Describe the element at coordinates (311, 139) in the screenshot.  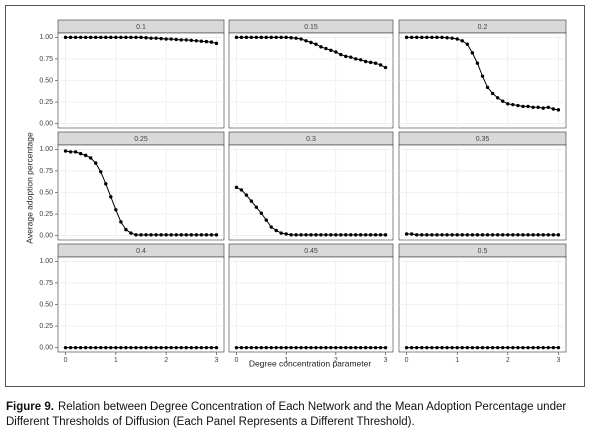
I see `panel-title: 0.3` at that location.